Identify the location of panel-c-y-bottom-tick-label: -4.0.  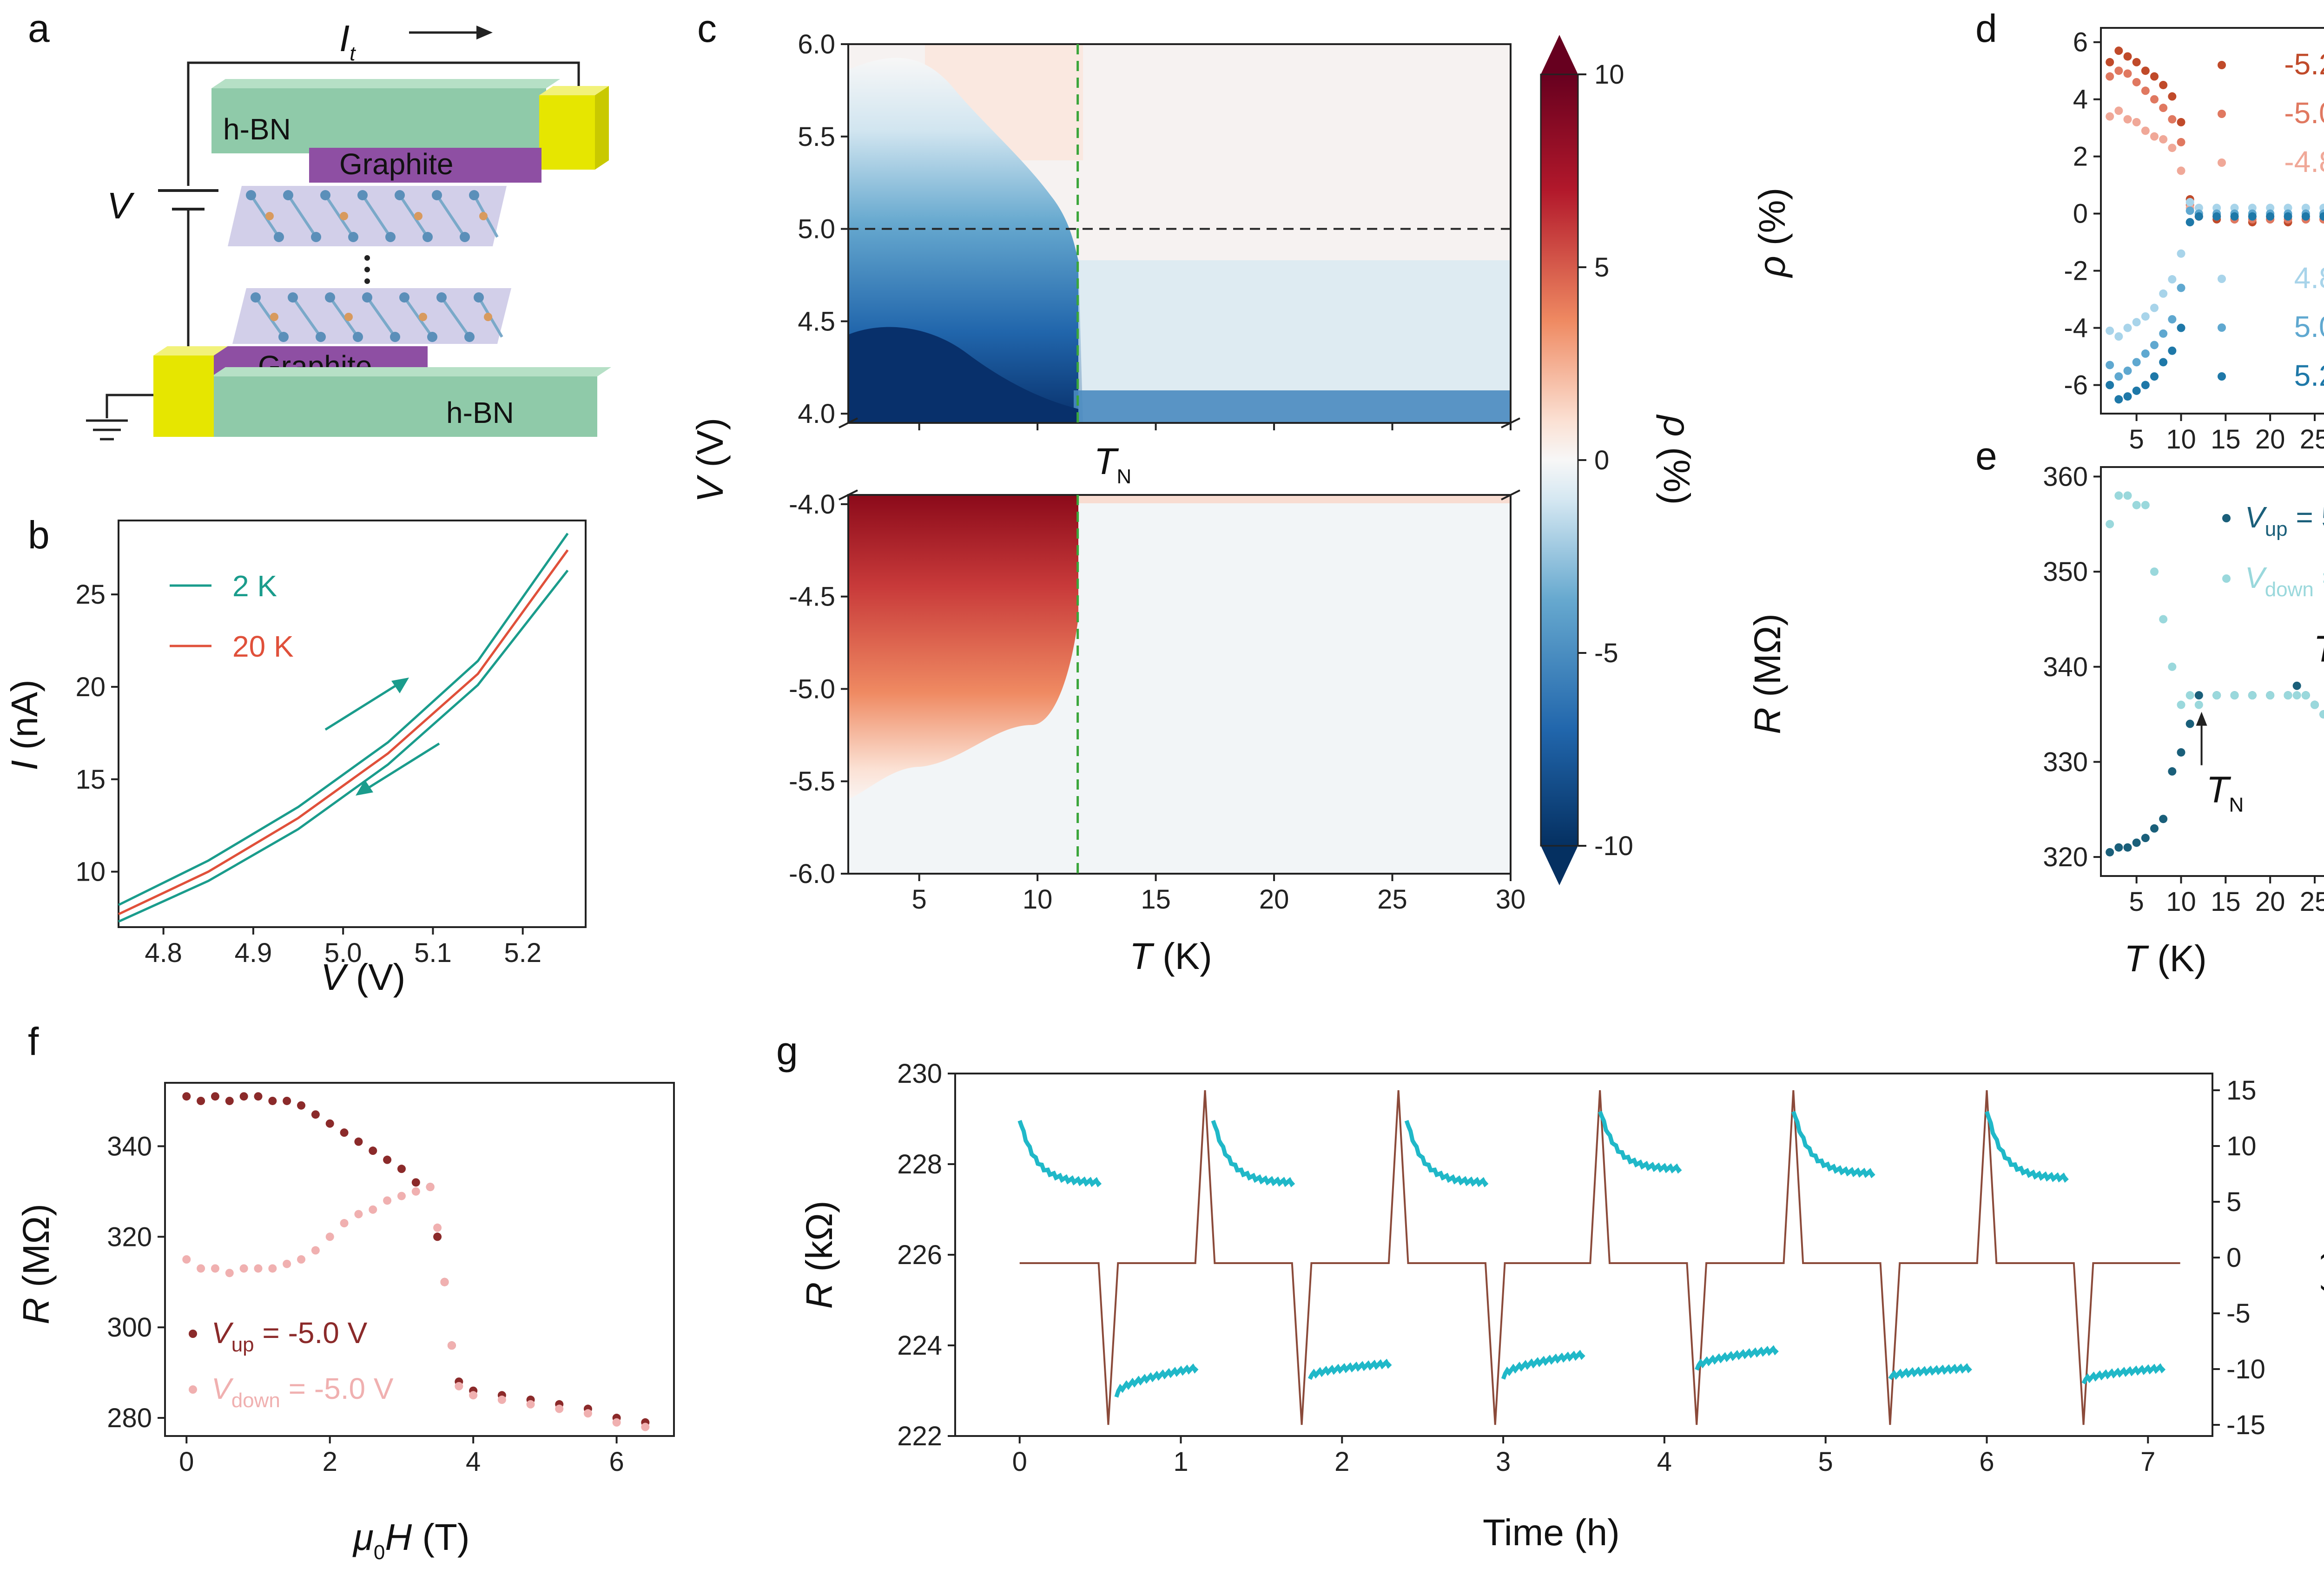
(812, 504).